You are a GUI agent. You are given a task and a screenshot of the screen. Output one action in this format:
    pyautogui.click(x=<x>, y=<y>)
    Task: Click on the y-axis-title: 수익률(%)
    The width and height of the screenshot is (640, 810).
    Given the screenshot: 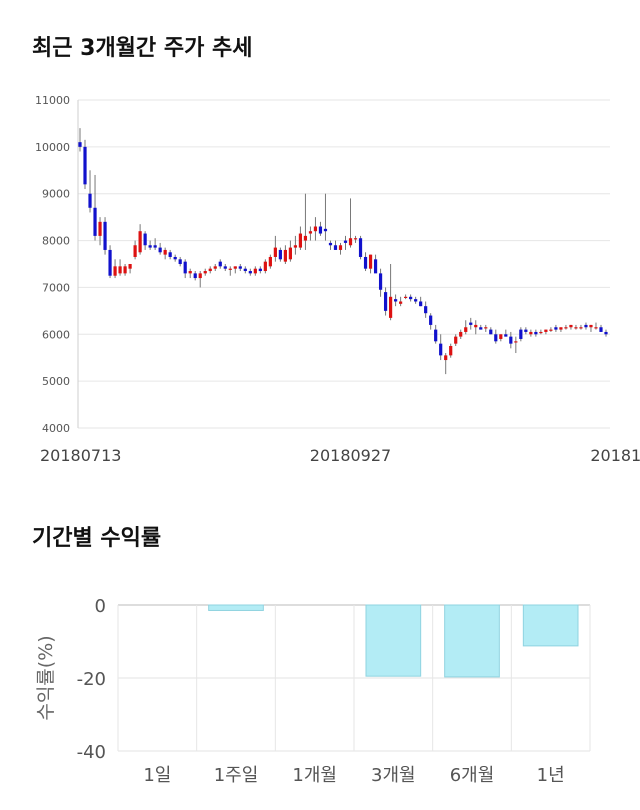 What is the action you would take?
    pyautogui.click(x=46, y=677)
    